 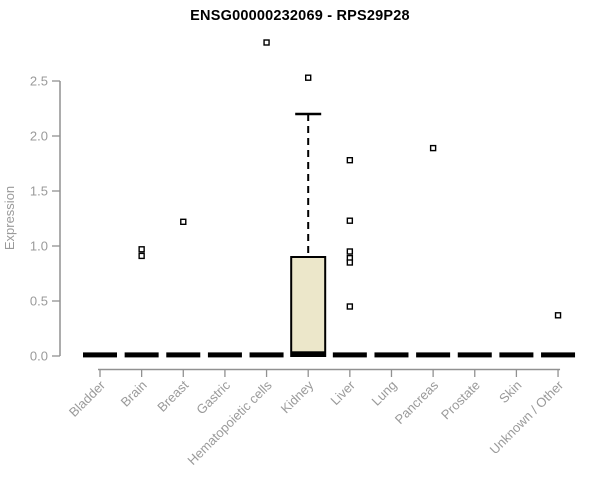 What do you see at coordinates (183, 222) in the screenshot?
I see `outlier-point-breast` at bounding box center [183, 222].